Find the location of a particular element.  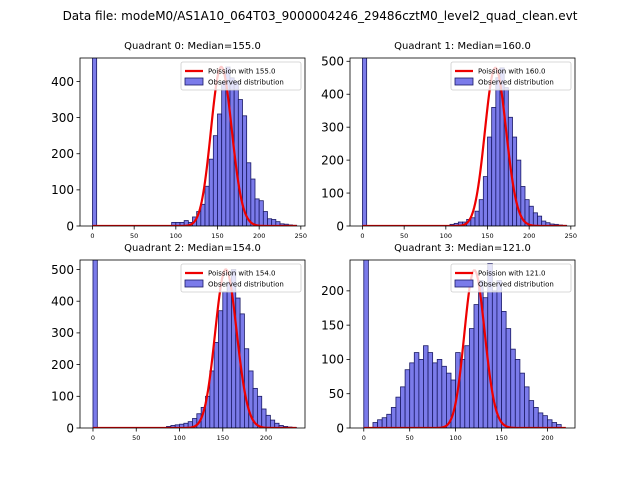

y-tick-label: 200 is located at coordinates (62, 365).